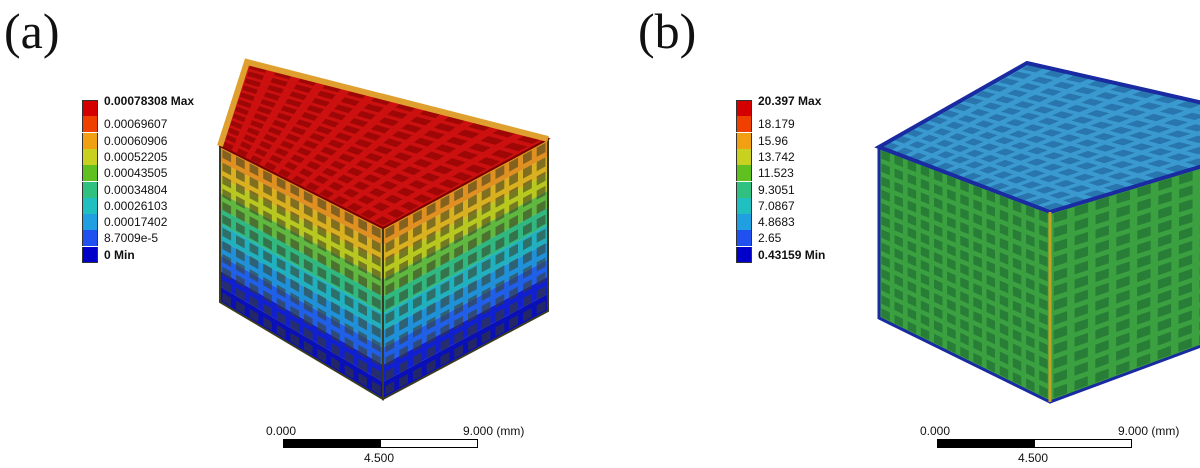 The image size is (1200, 468). What do you see at coordinates (776, 173) in the screenshot?
I see `legend-label: 11.523` at bounding box center [776, 173].